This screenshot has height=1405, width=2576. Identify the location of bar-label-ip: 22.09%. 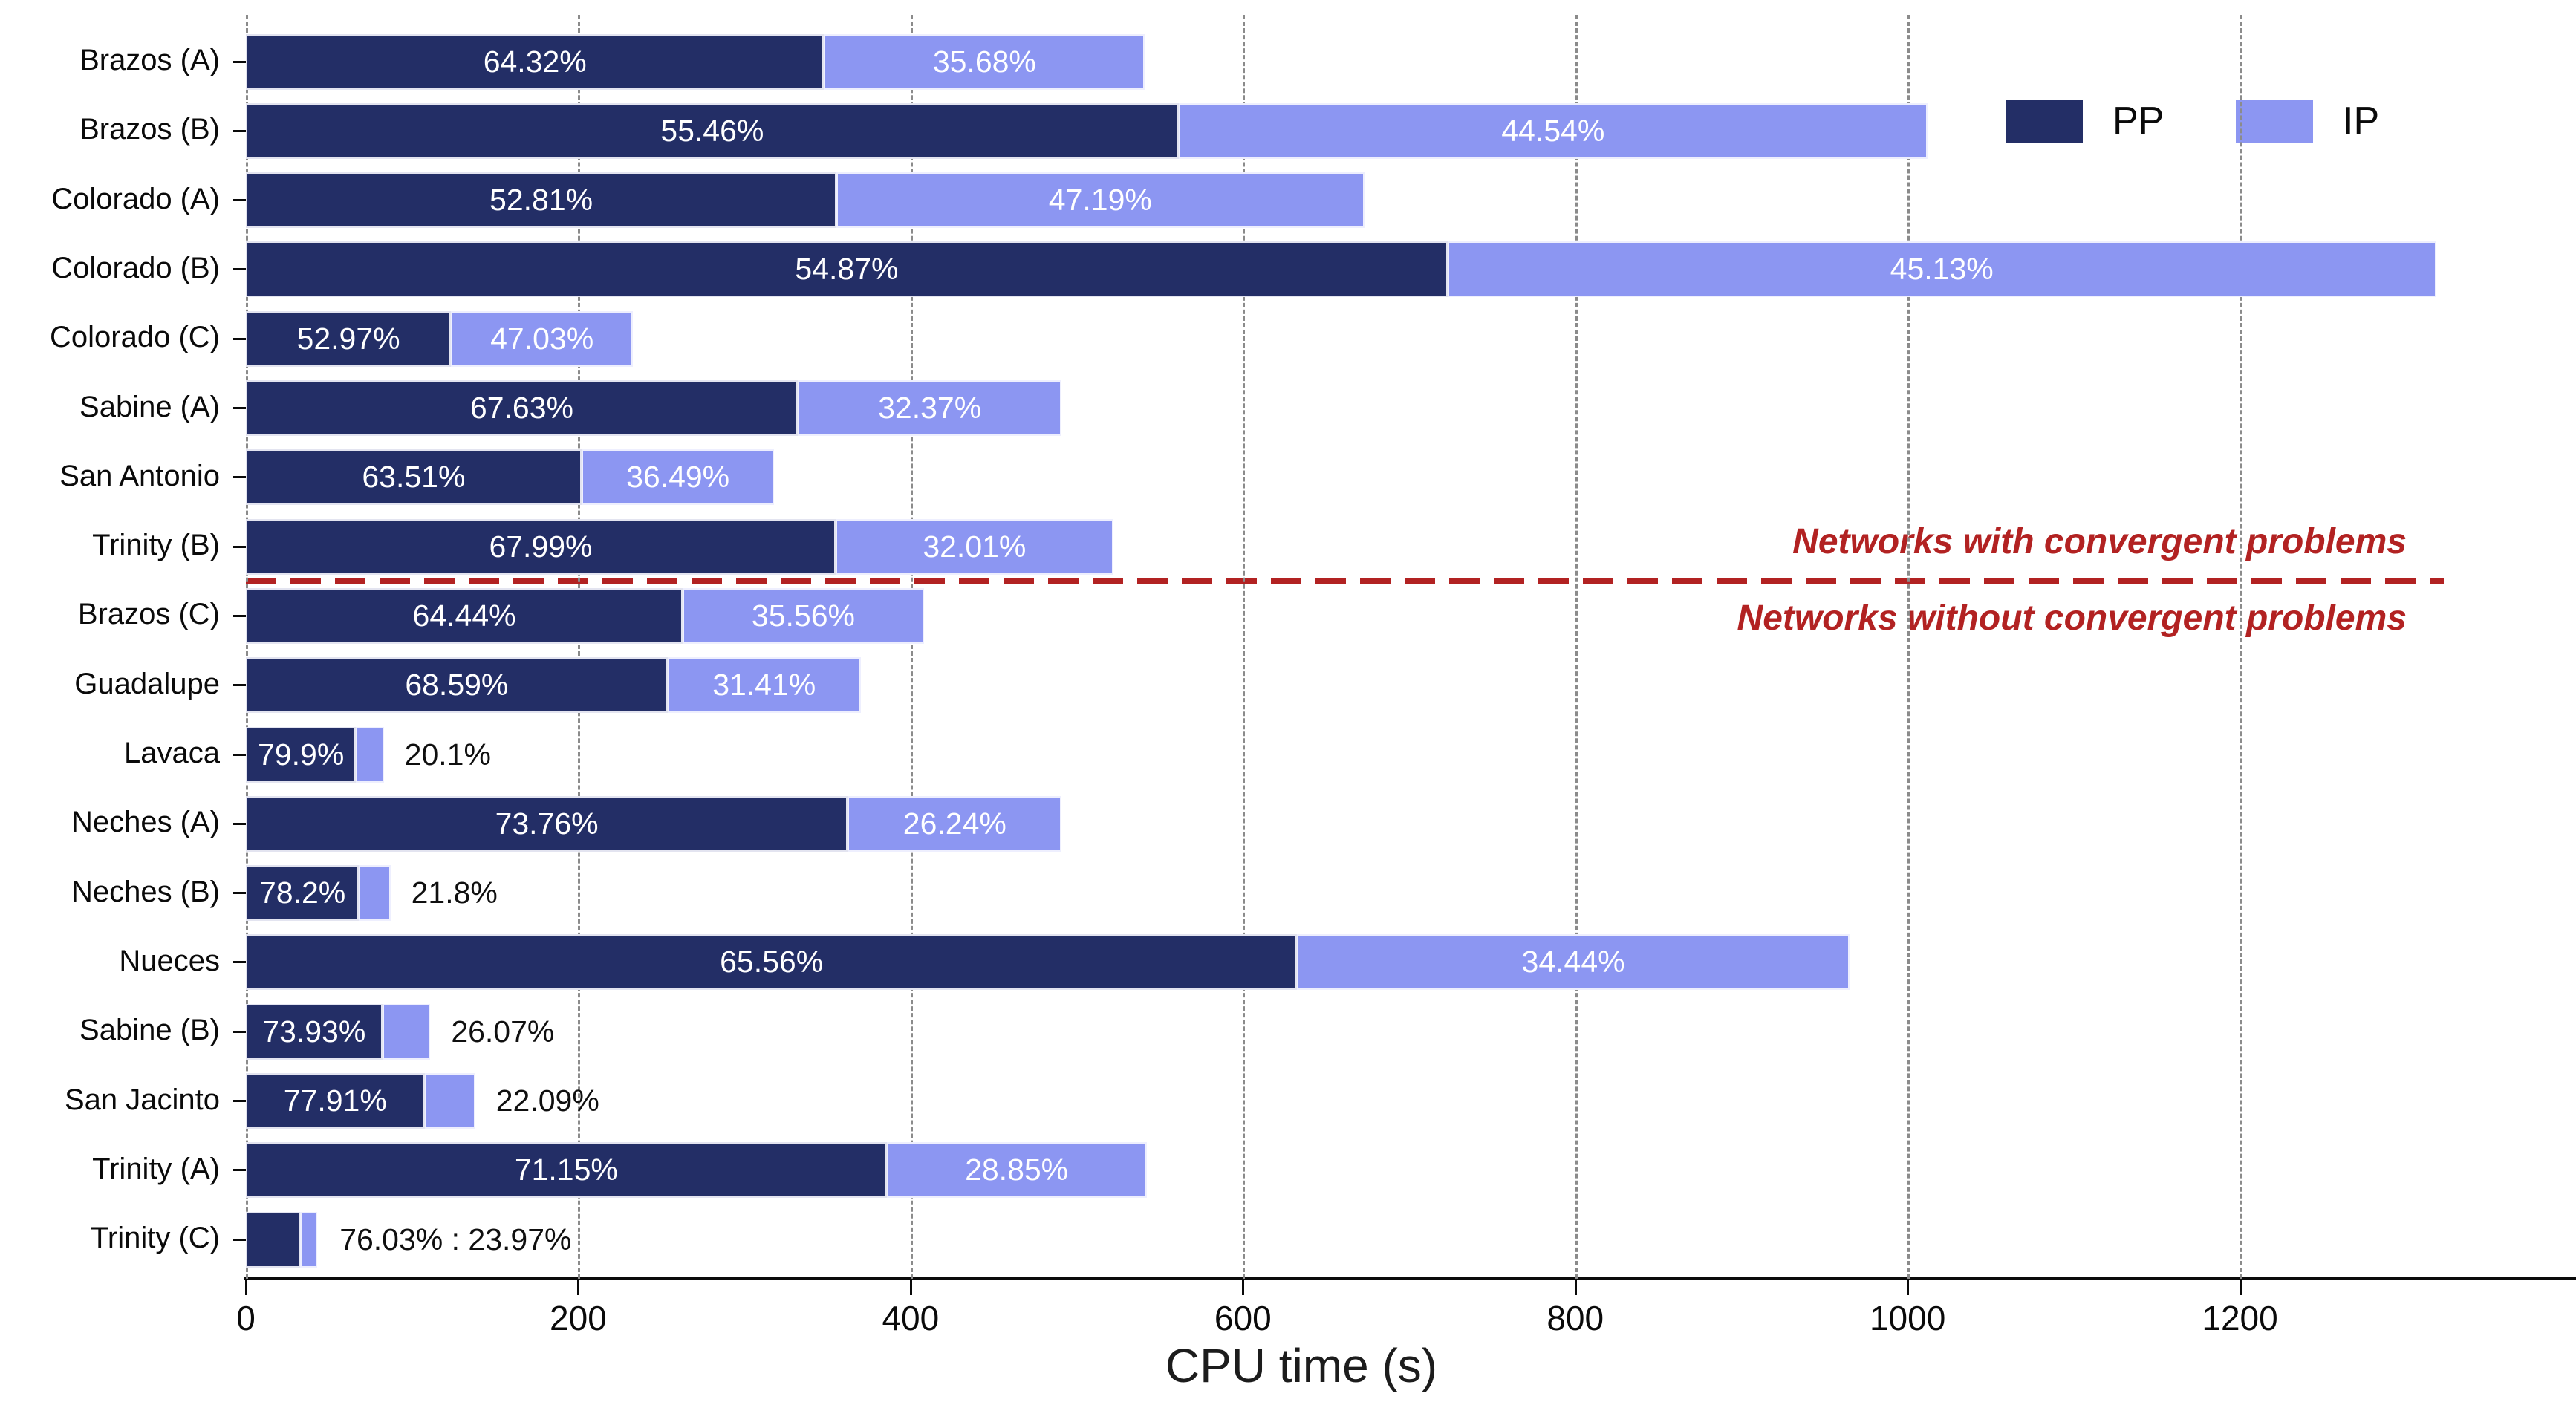
(547, 1100).